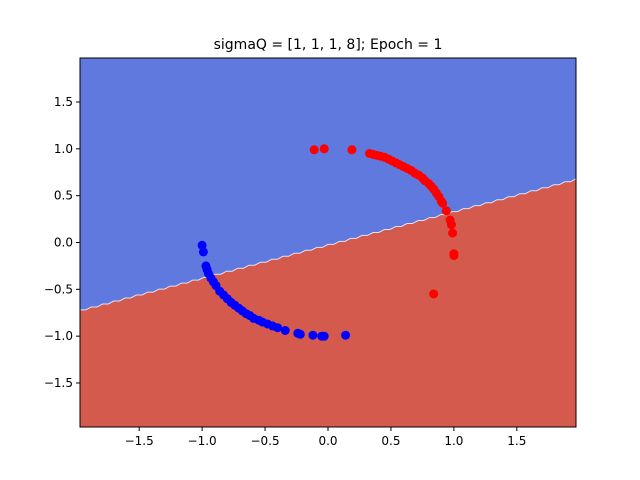 The height and width of the screenshot is (480, 640). Describe the element at coordinates (327, 441) in the screenshot. I see `x-tick-label: 0.0` at that location.